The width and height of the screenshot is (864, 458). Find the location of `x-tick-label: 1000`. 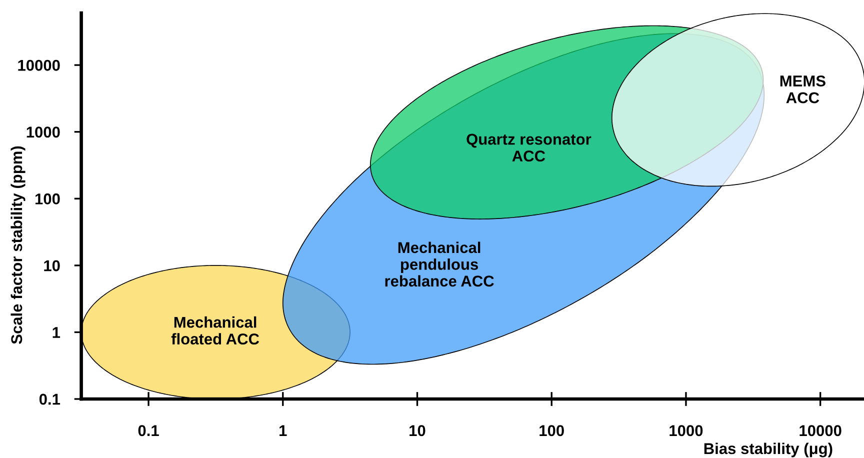

x-tick-label: 1000 is located at coordinates (686, 430).